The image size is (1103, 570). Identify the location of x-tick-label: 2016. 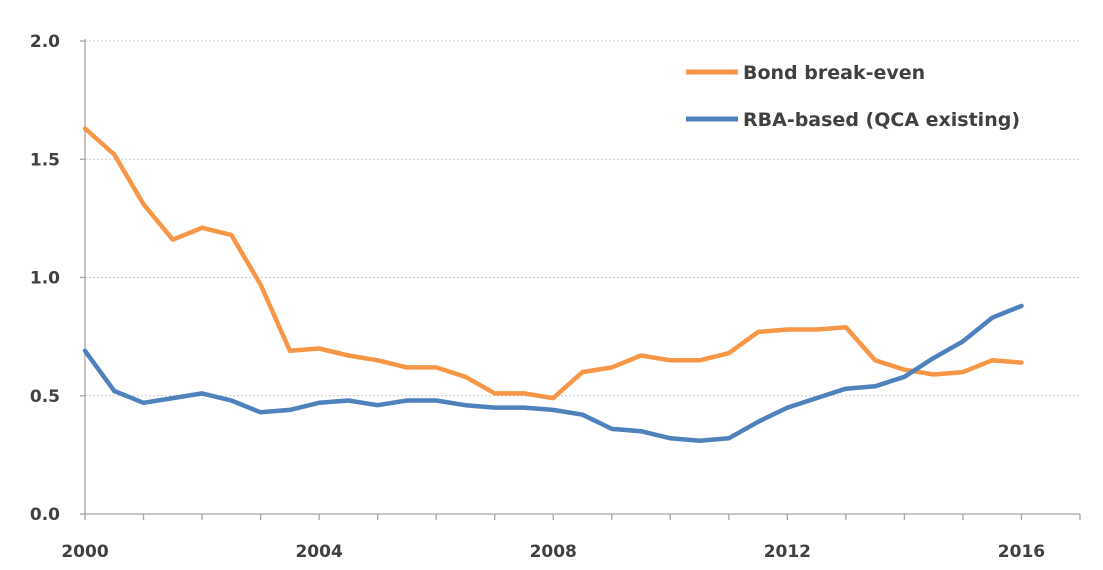
(1021, 552).